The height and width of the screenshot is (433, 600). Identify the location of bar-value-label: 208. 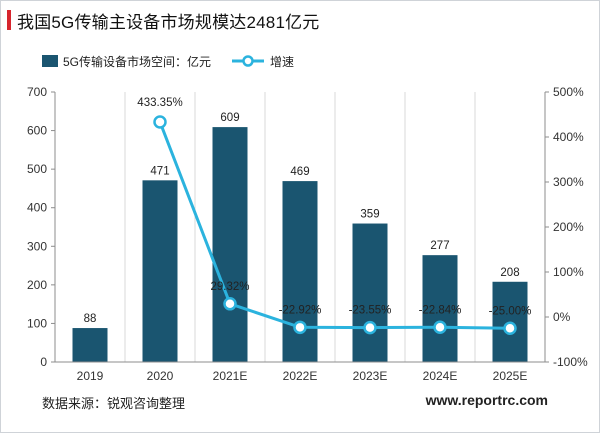
(509, 273).